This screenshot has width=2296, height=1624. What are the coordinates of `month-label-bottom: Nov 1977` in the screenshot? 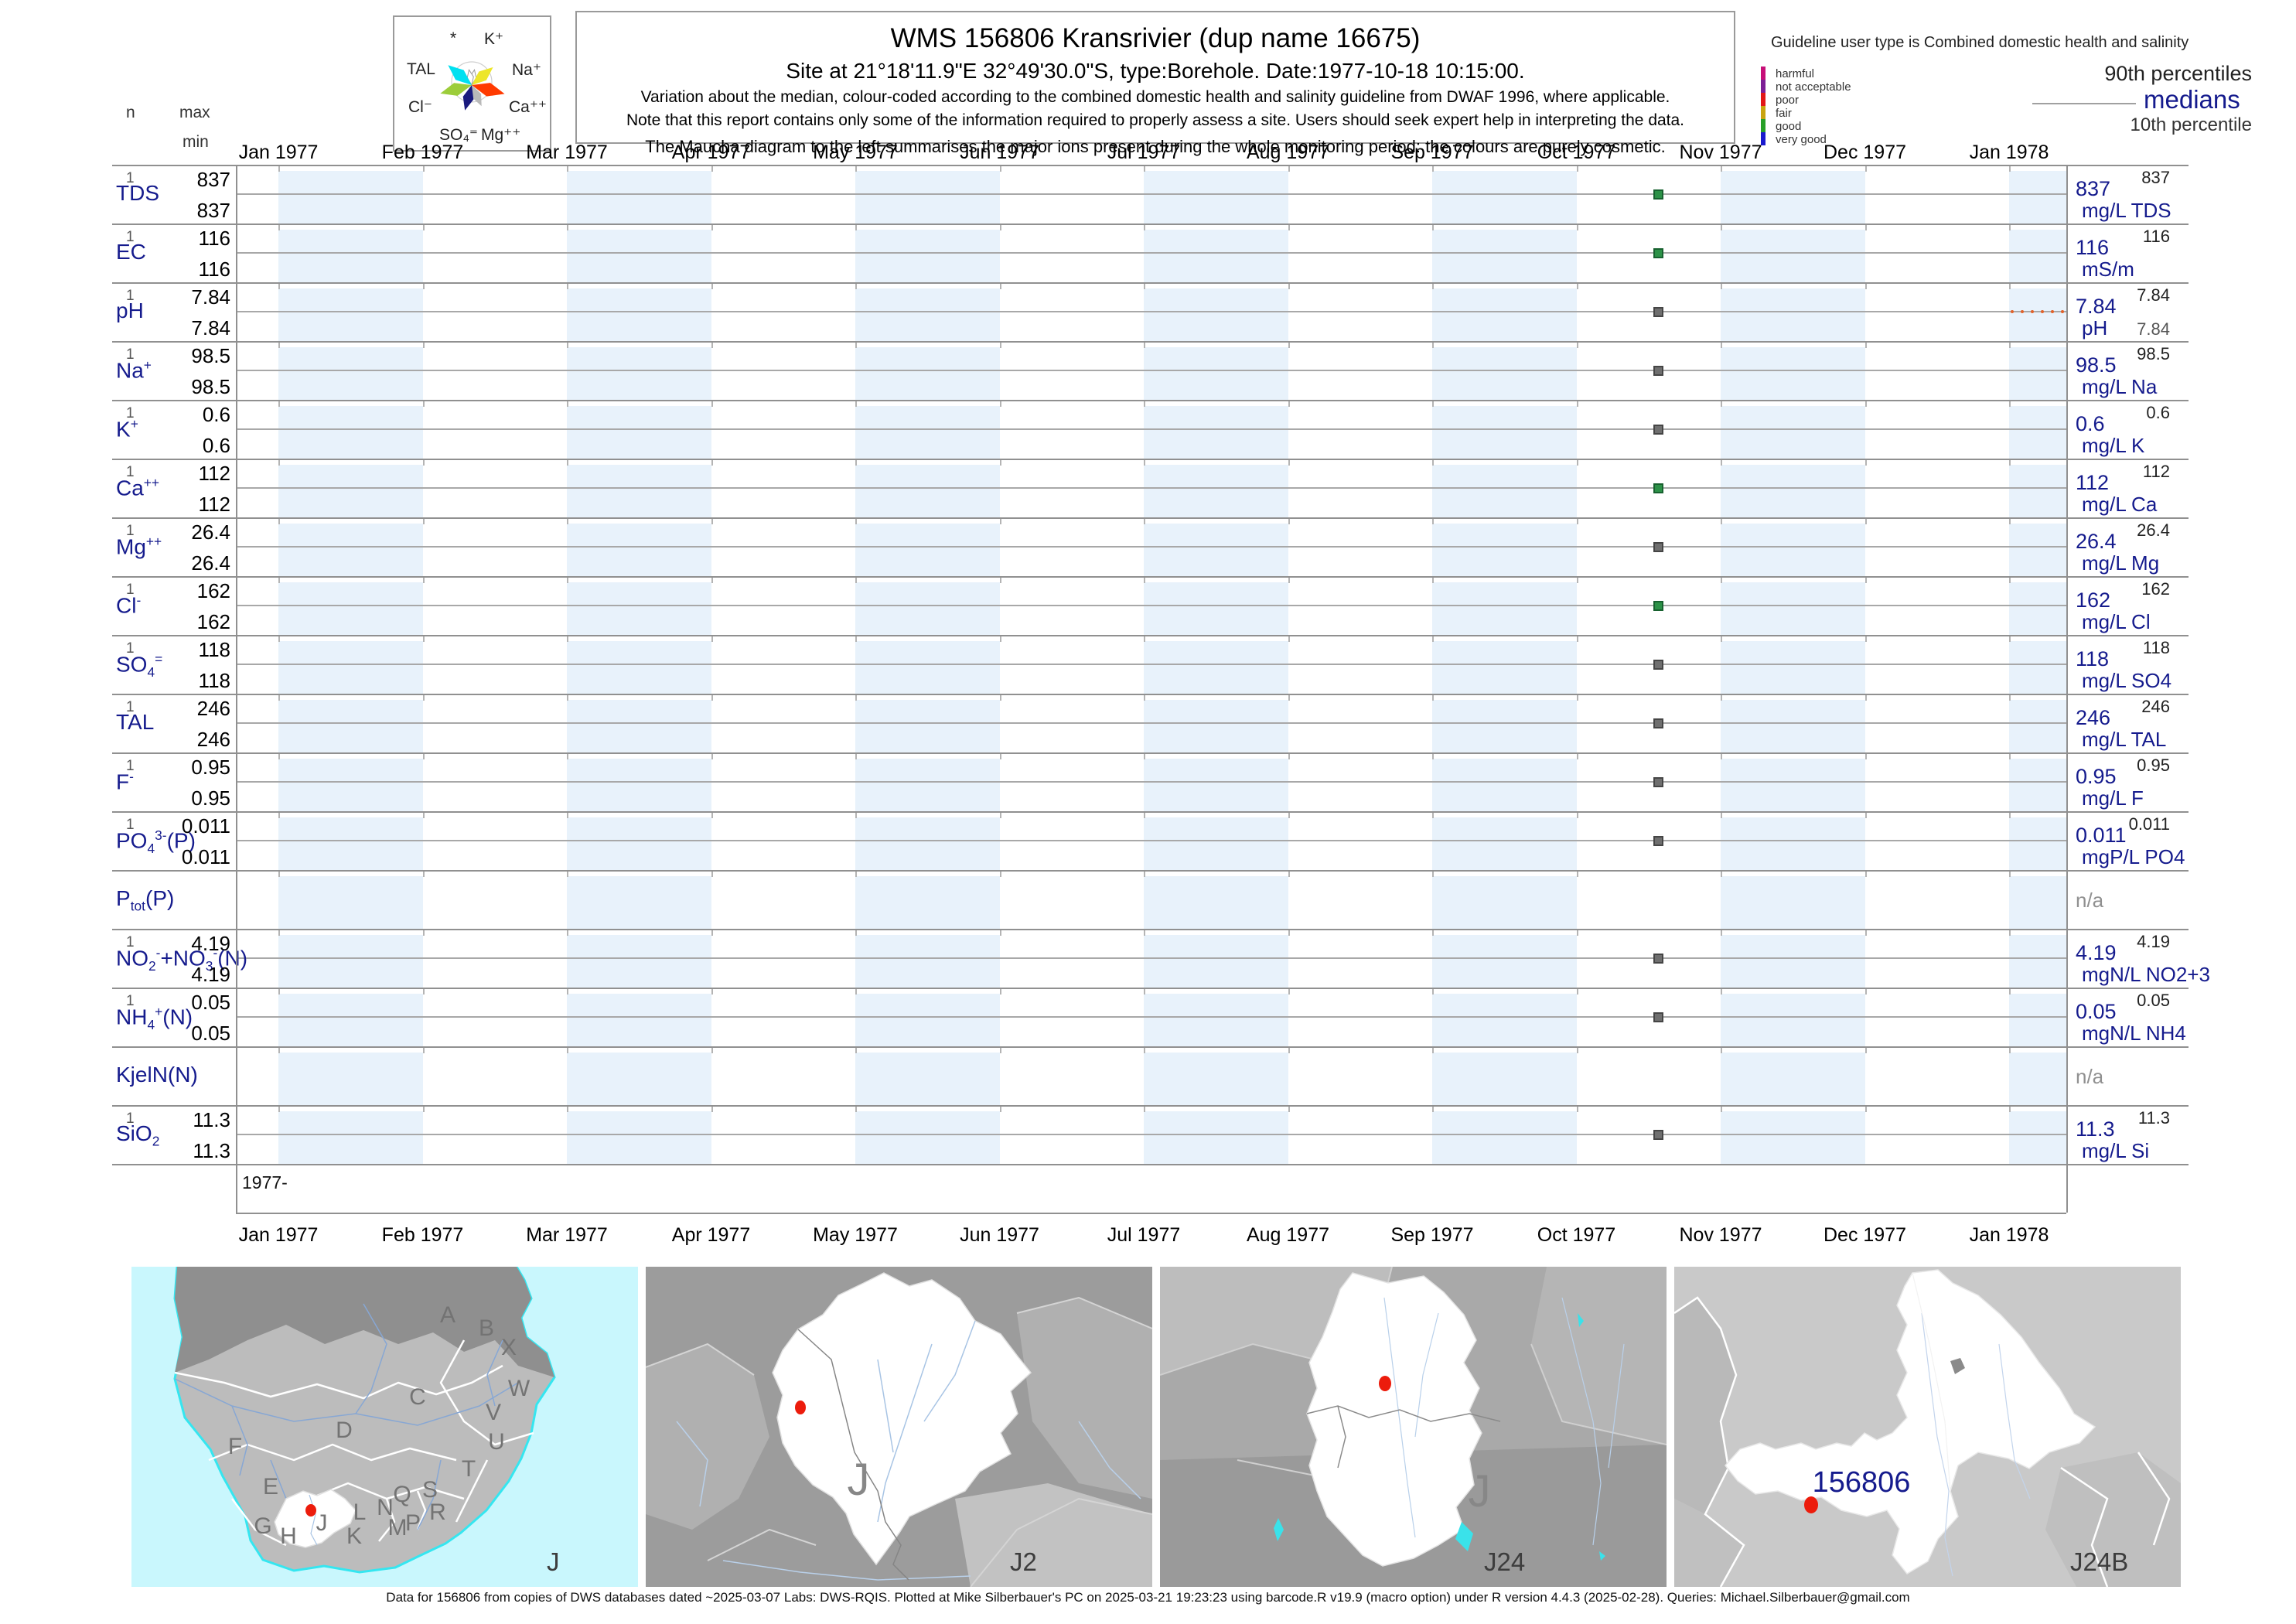 It's located at (1720, 1235).